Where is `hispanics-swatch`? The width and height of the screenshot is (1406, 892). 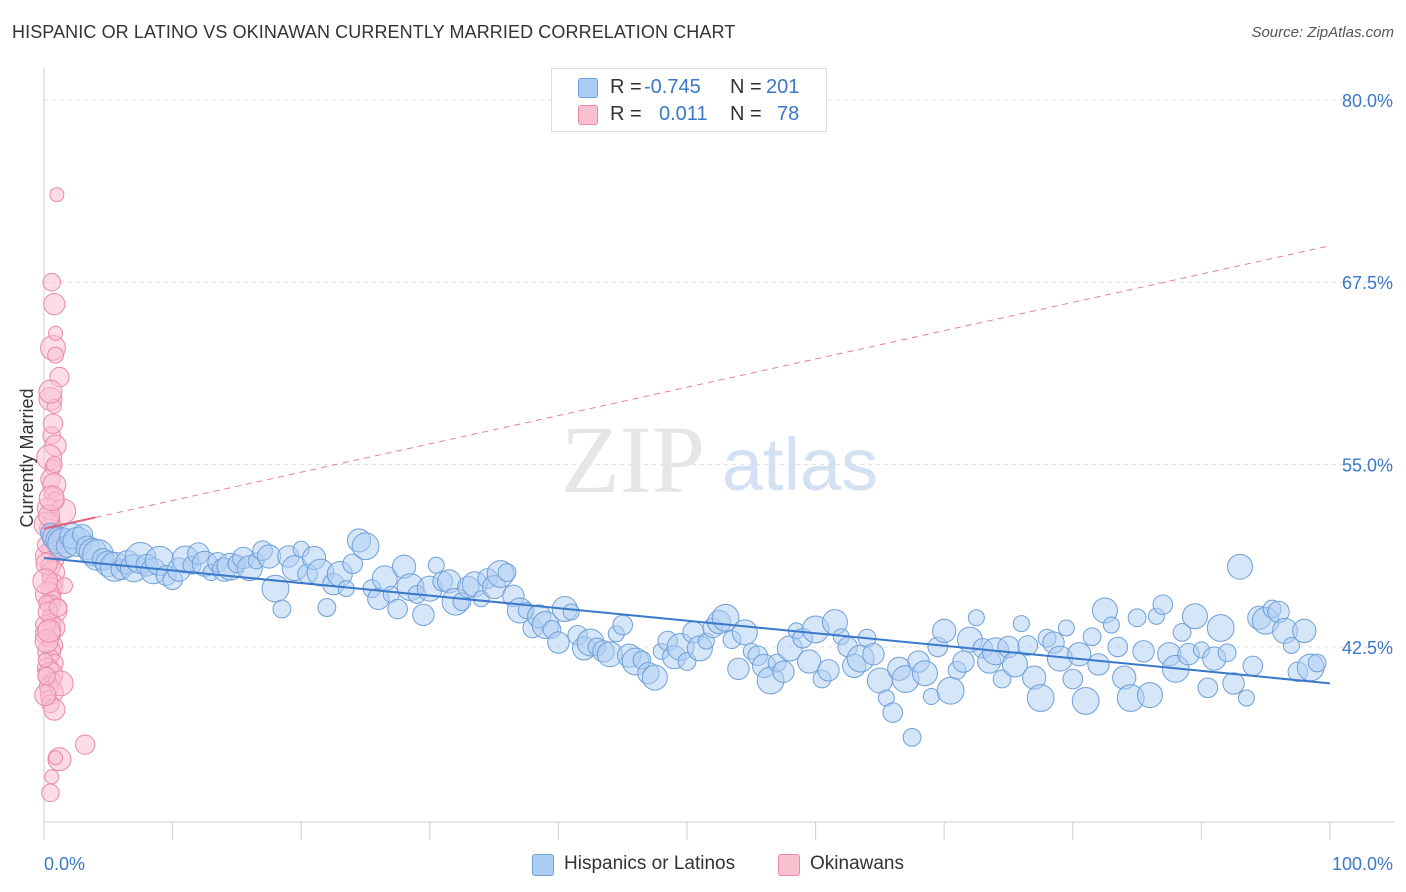 hispanics-swatch is located at coordinates (588, 88).